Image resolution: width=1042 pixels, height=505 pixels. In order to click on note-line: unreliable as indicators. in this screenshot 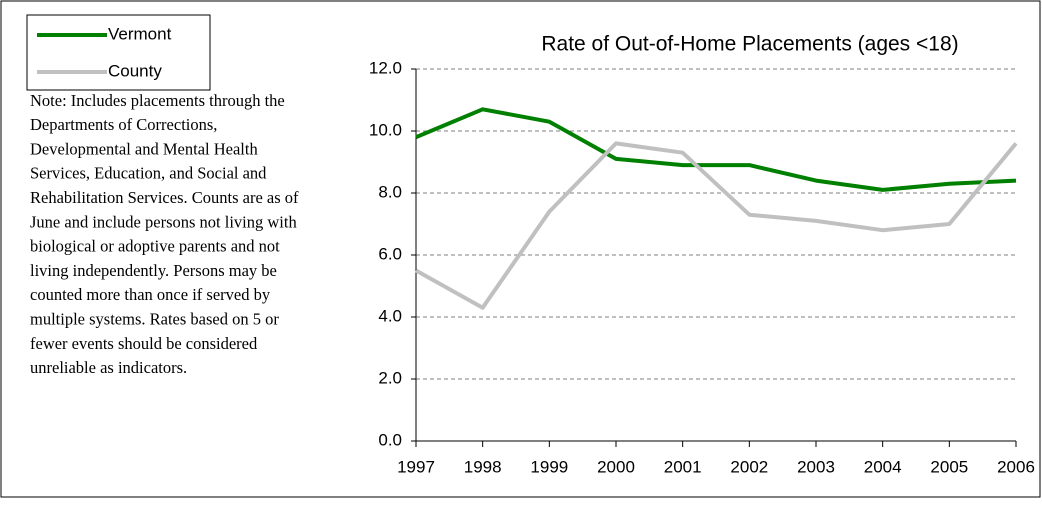, I will do `click(108, 367)`.